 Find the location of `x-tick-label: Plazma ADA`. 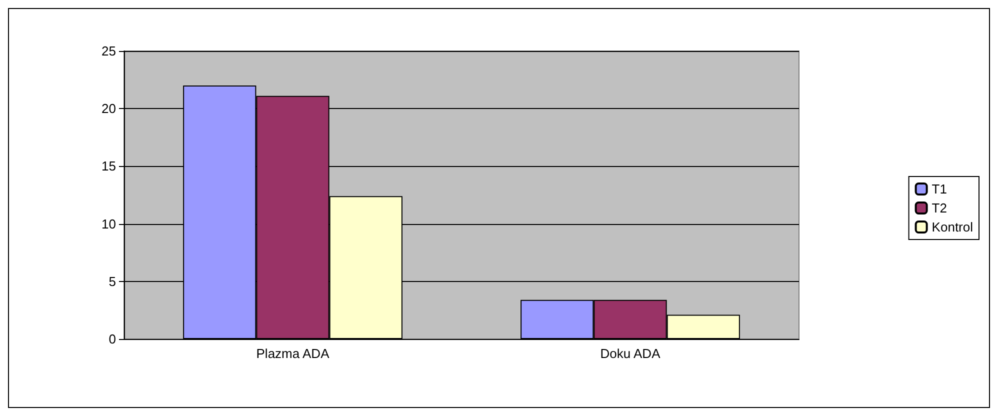

x-tick-label: Plazma ADA is located at coordinates (293, 353).